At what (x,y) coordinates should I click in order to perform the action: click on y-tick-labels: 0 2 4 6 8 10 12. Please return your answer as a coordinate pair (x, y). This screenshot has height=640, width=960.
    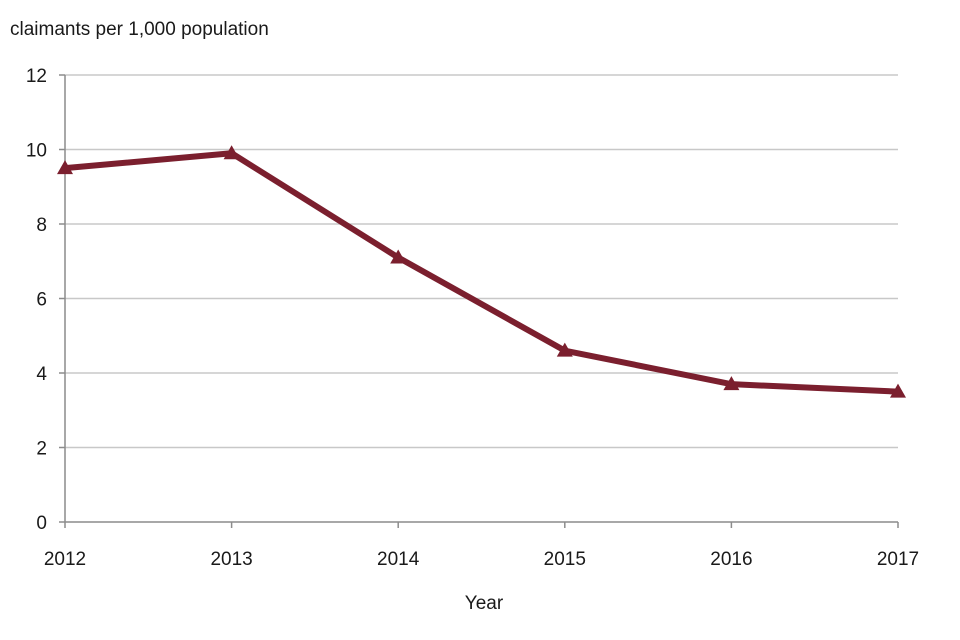
    Looking at the image, I should click on (37, 300).